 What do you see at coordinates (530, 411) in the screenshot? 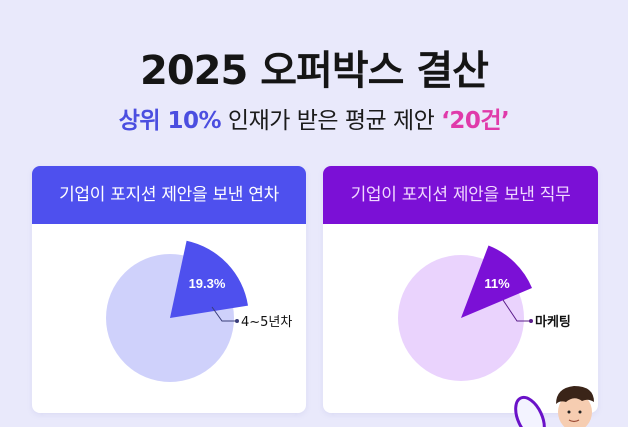
I see `magnifier-icon` at bounding box center [530, 411].